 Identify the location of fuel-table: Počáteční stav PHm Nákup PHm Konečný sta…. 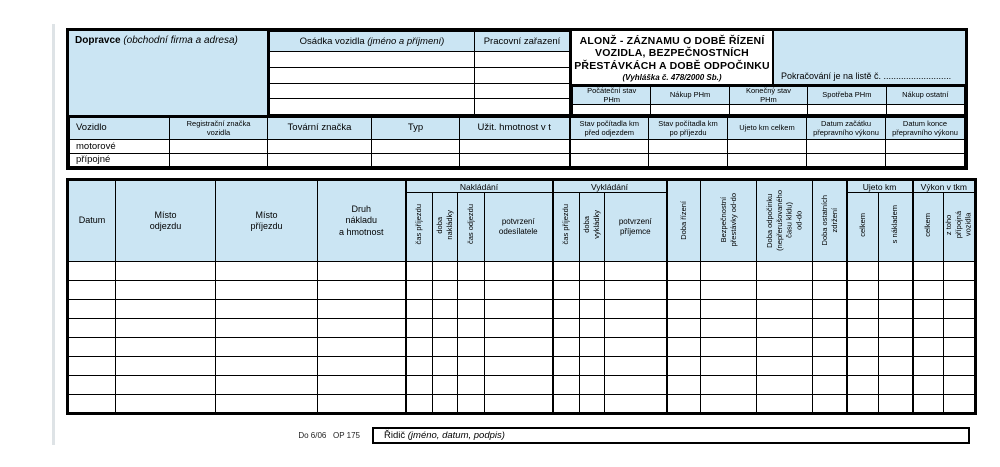
(768, 100).